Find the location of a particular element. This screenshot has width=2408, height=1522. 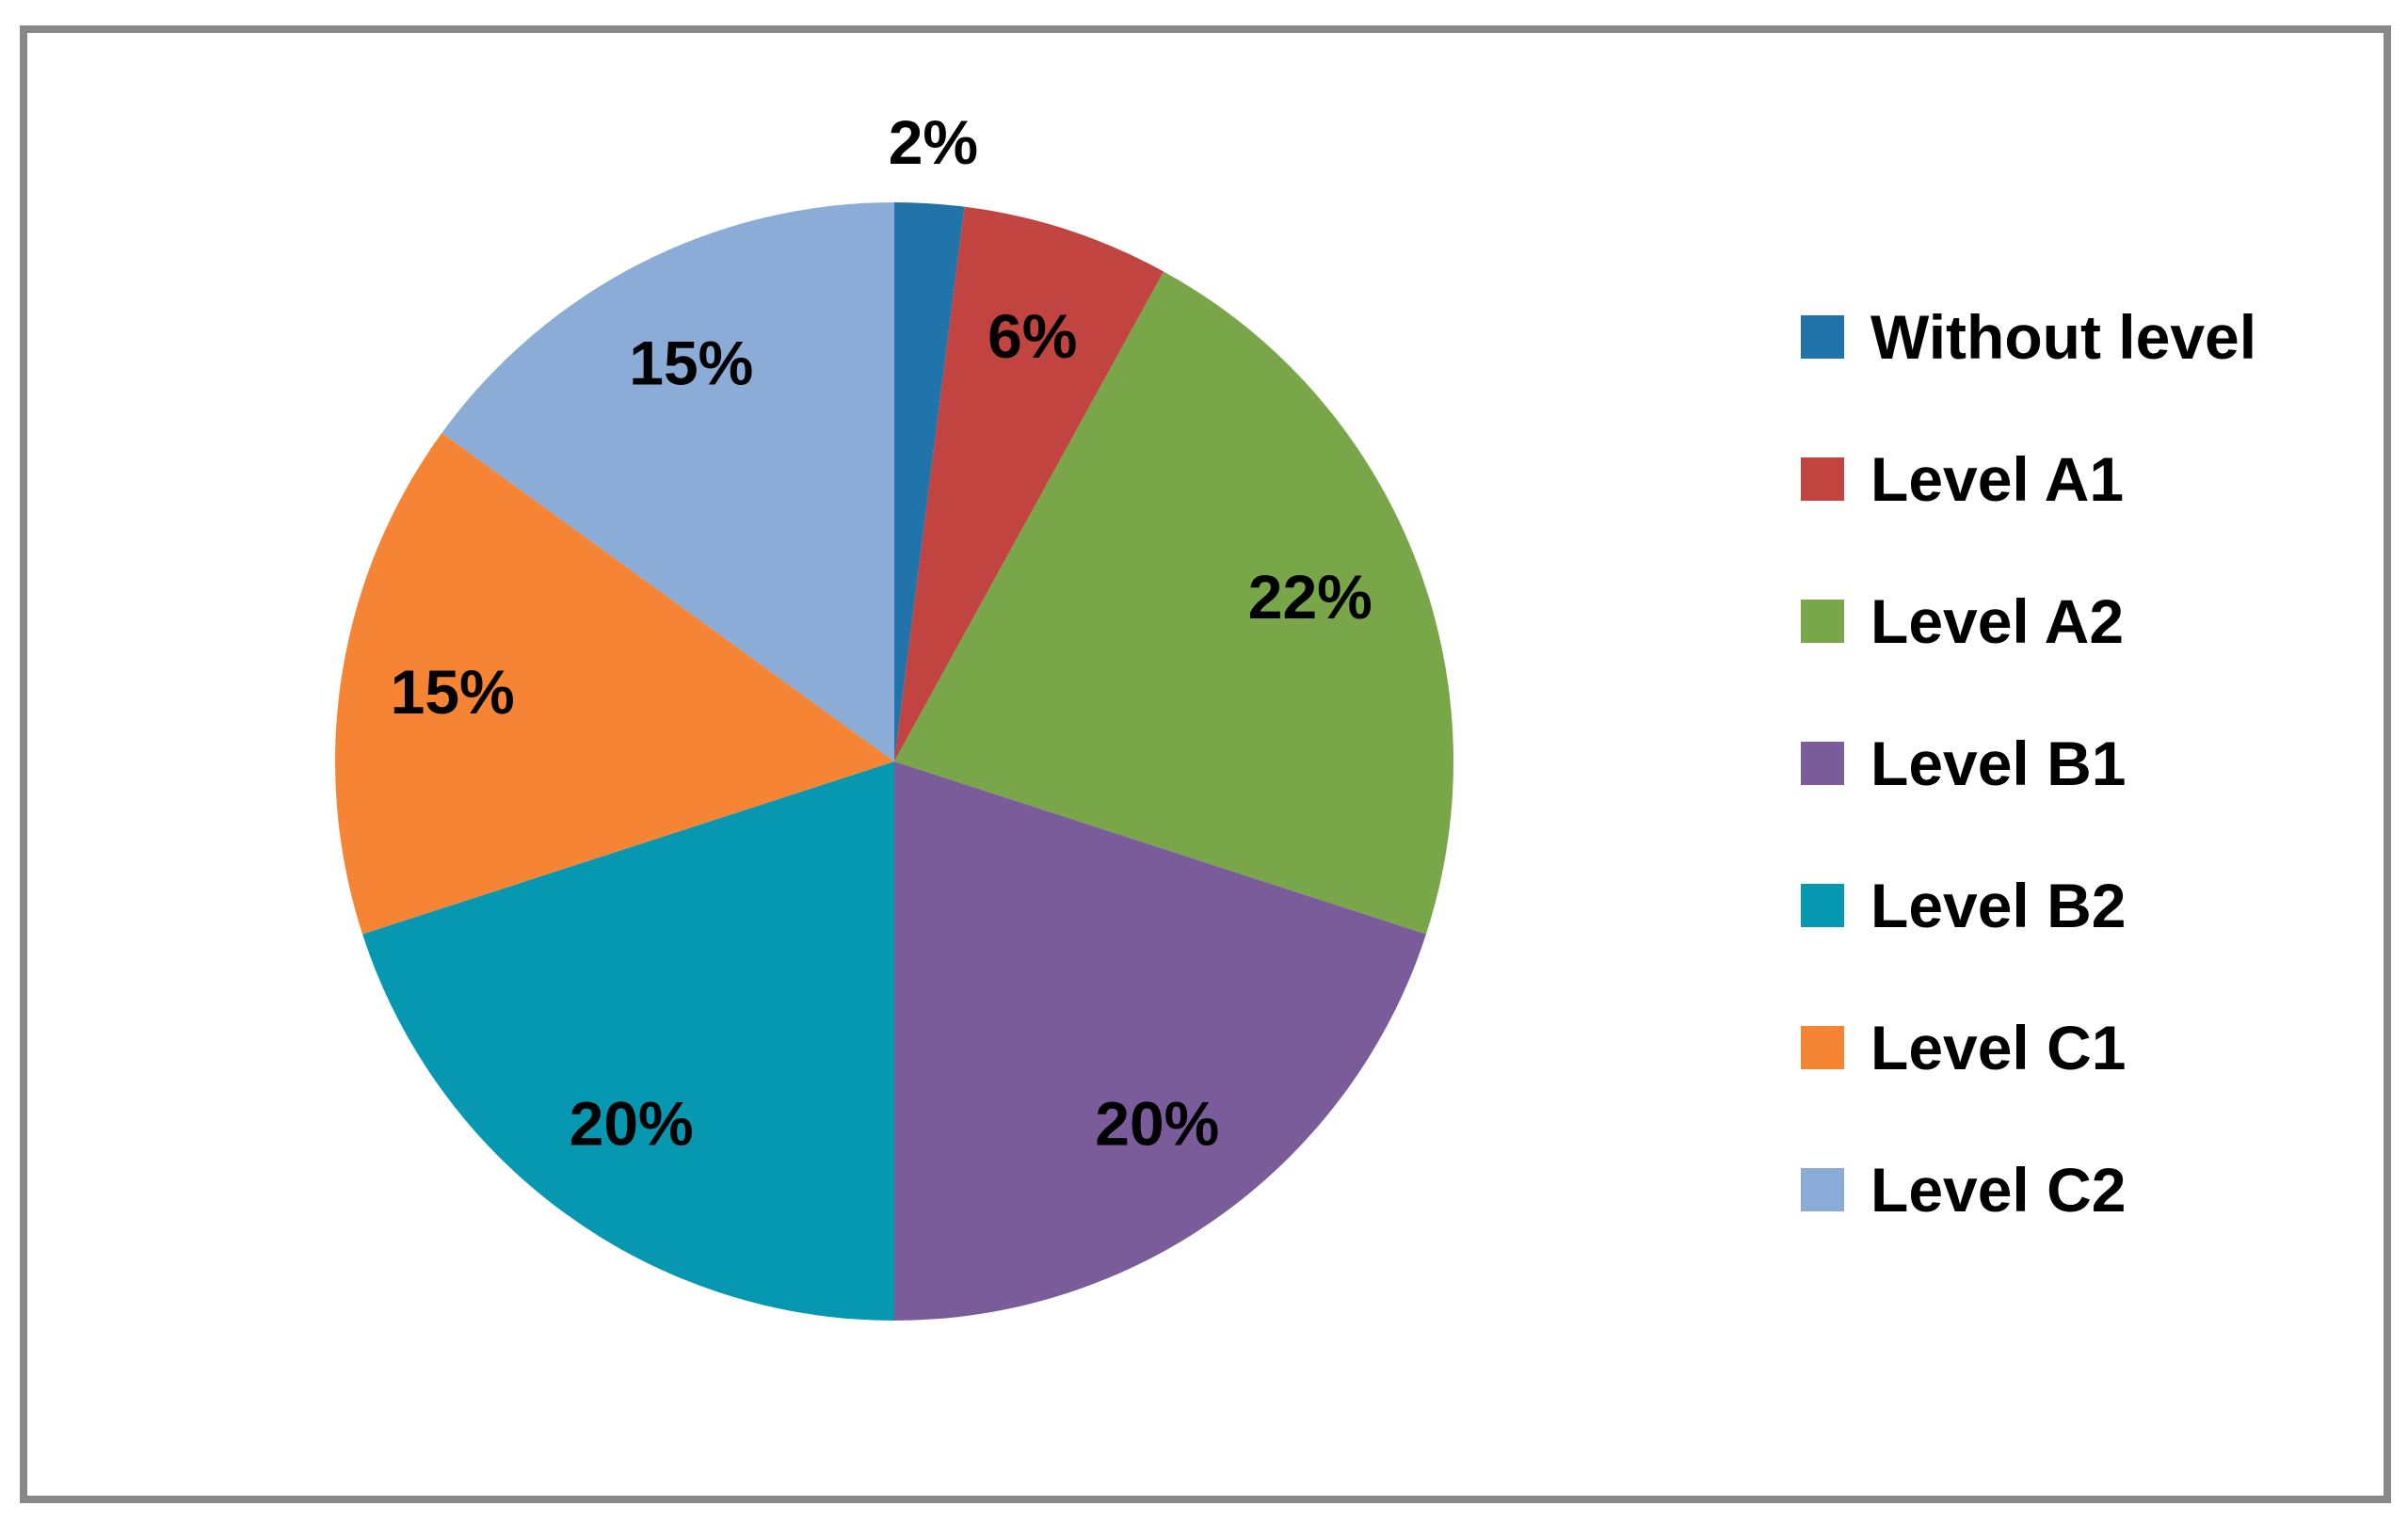

pie-percent-label-level-b1: 20% is located at coordinates (1157, 1124).